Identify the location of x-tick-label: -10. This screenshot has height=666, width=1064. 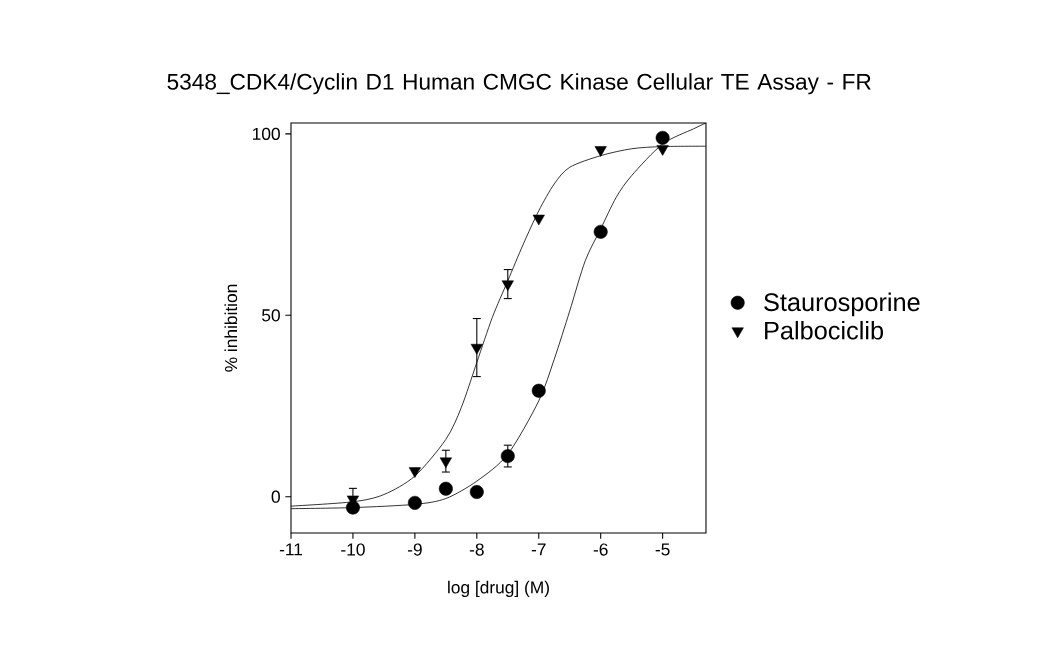
(353, 549).